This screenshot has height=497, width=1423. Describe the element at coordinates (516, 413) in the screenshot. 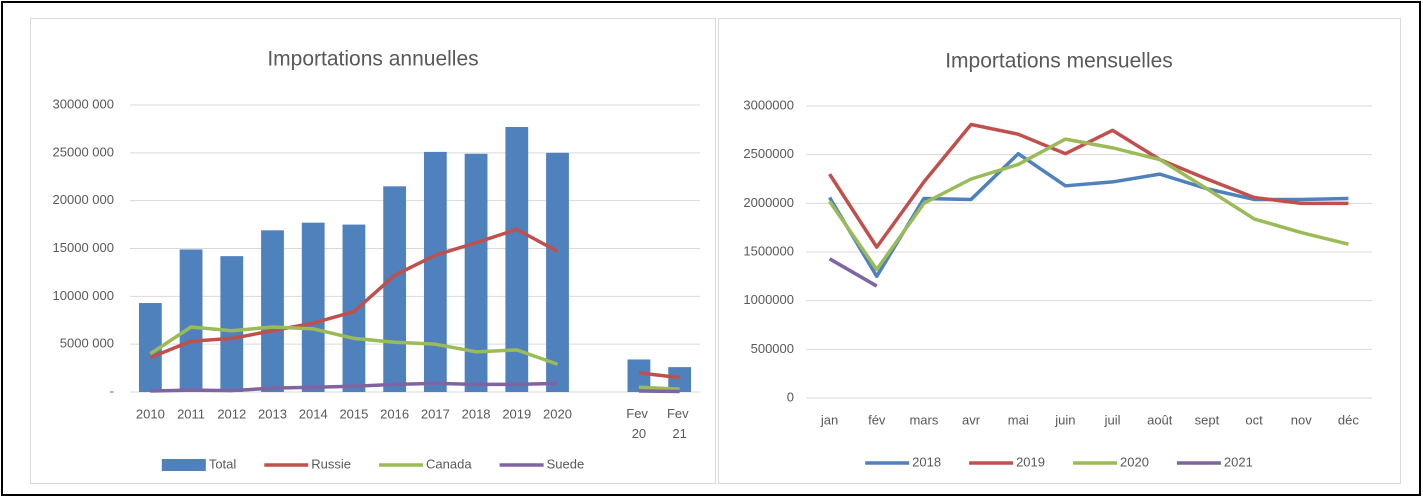

I see `x-tick-label: 2019` at that location.